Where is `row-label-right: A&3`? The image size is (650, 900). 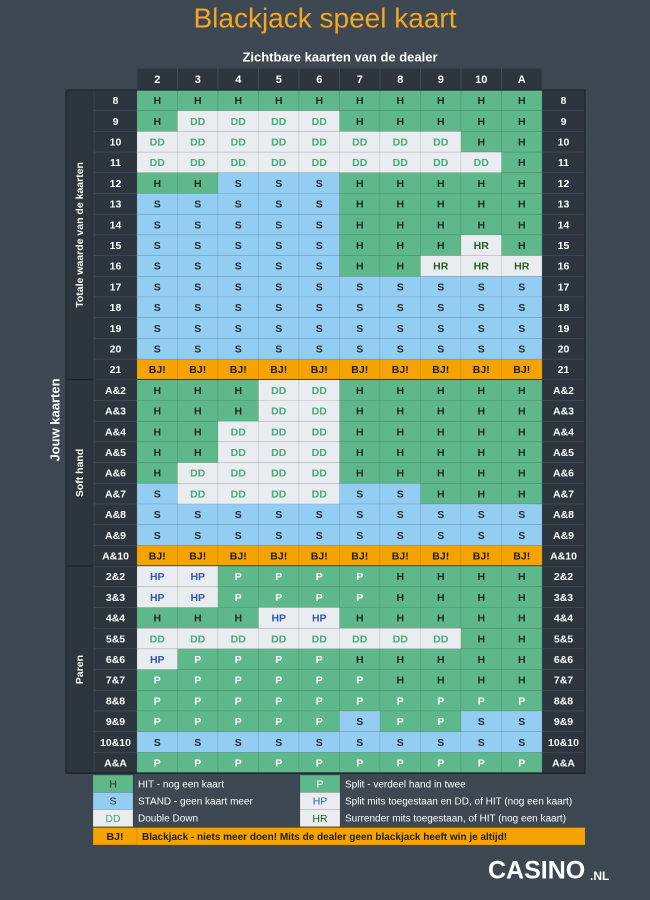 row-label-right: A&3 is located at coordinates (563, 412).